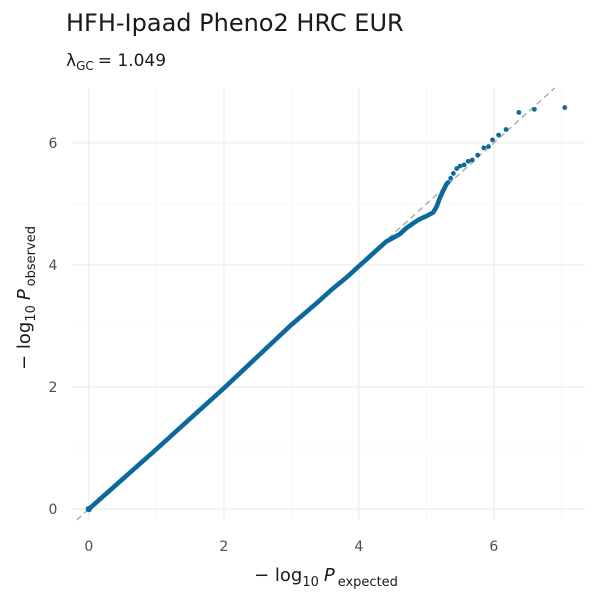 This screenshot has height=600, width=600. Describe the element at coordinates (493, 547) in the screenshot. I see `x-tick-label: 6` at that location.